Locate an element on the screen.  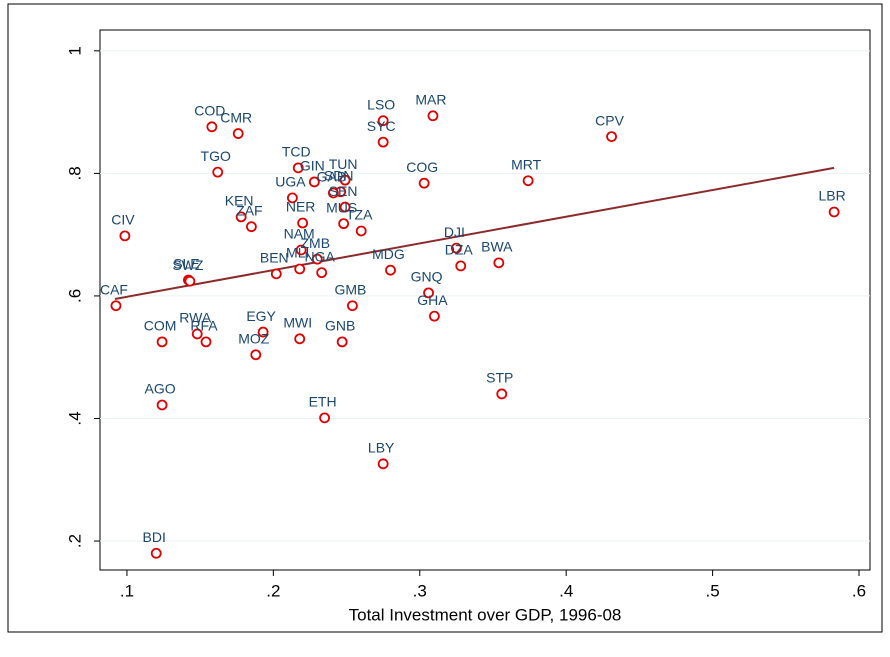
point-label: STP is located at coordinates (499, 378).